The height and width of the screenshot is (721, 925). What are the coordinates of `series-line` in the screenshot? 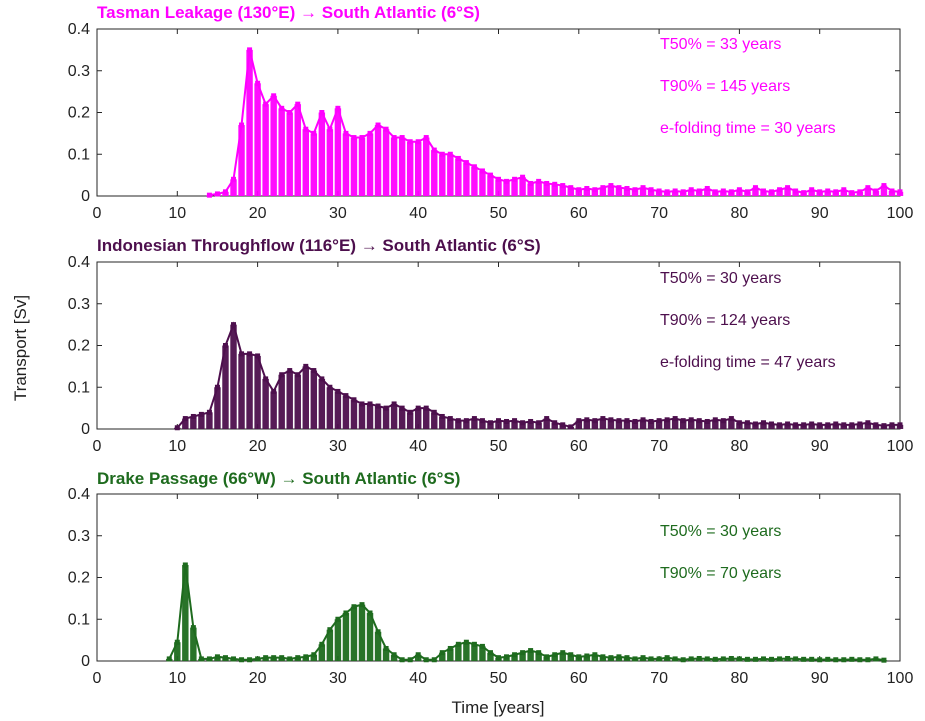 It's located at (538, 375).